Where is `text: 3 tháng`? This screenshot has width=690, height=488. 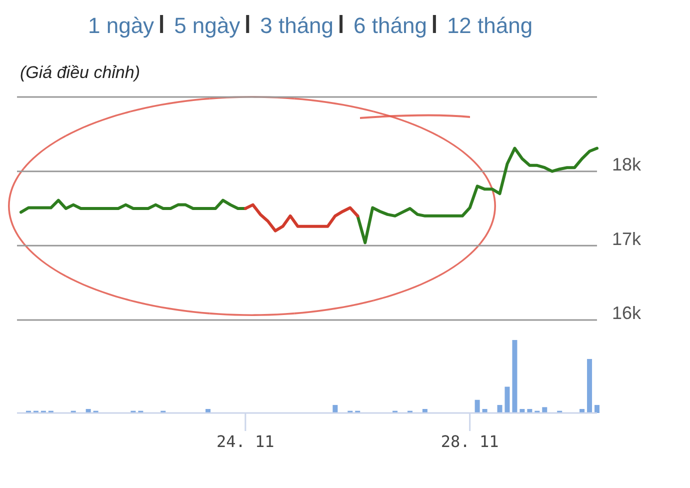 text: 3 tháng is located at coordinates (297, 25).